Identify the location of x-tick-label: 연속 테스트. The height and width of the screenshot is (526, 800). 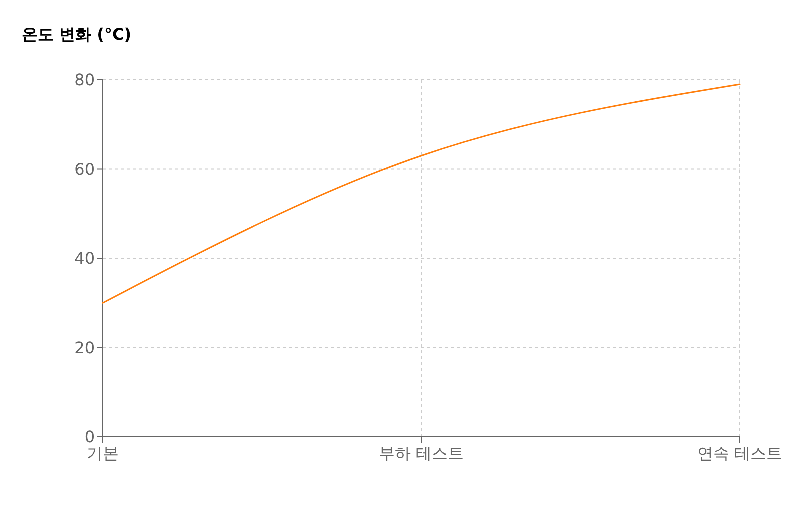
(740, 453).